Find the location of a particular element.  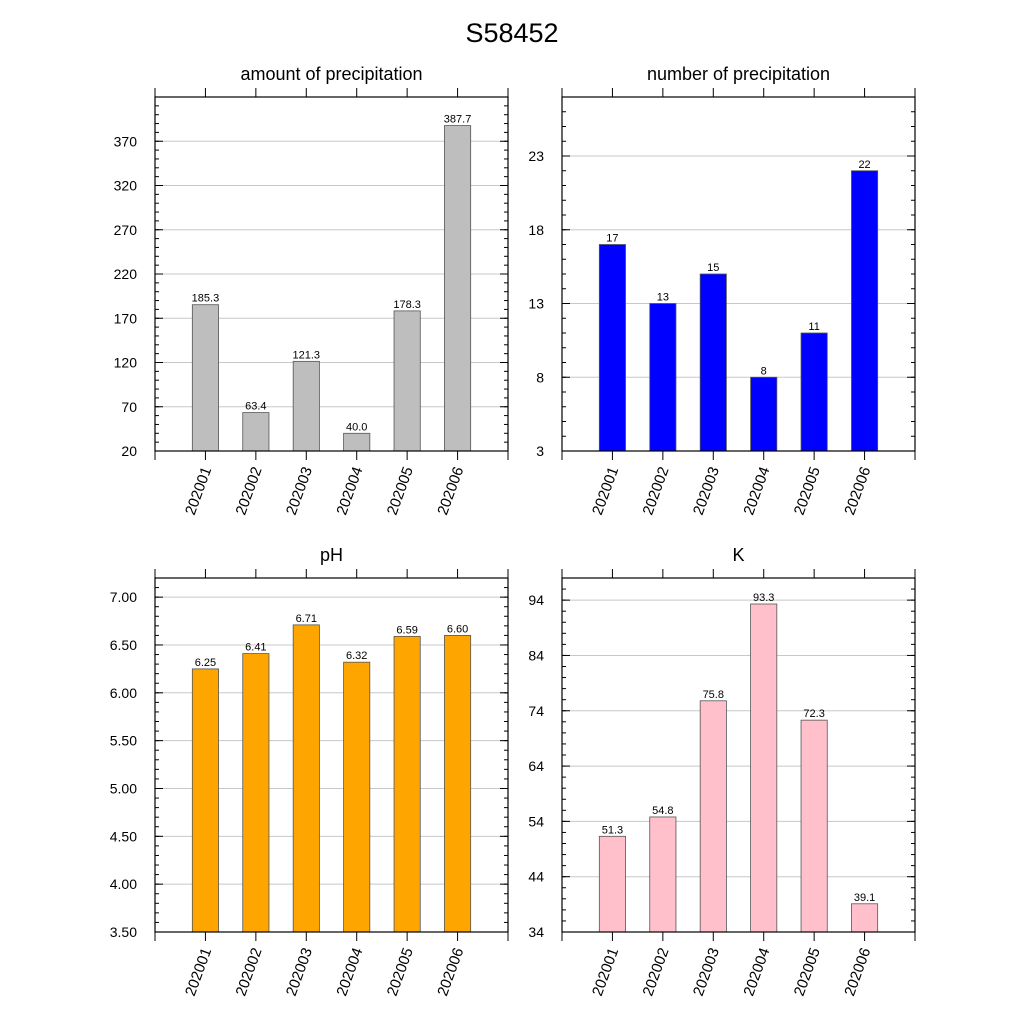

y-tick-label: 94 is located at coordinates (536, 600).